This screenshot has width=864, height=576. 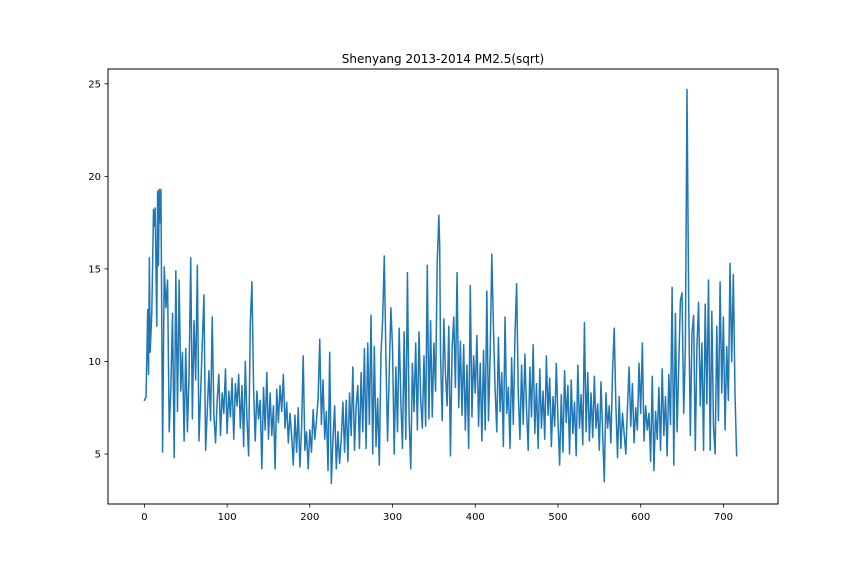 I want to click on chart-title: Shenyang 2013-2014 PM2.5(sqrt), so click(x=443, y=59).